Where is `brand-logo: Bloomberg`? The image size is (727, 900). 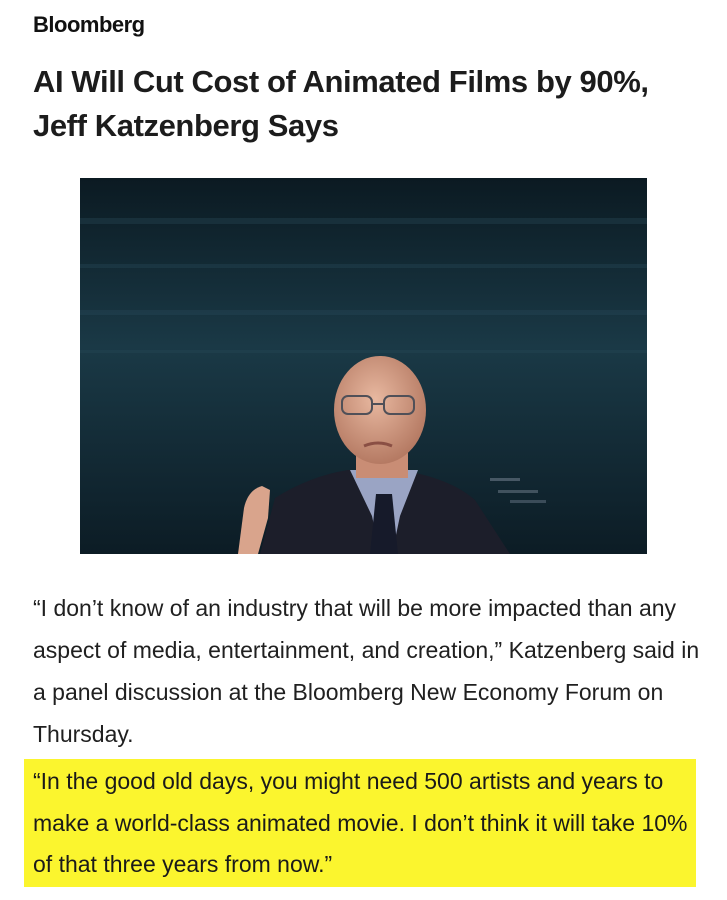 brand-logo: Bloomberg is located at coordinates (89, 24).